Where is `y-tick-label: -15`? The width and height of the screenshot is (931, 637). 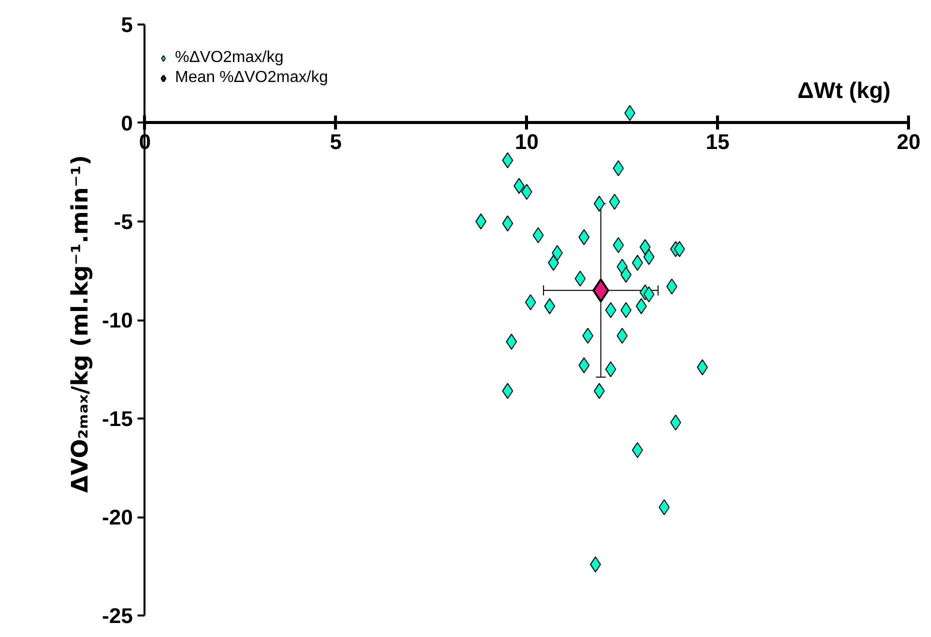
y-tick-label: -15 is located at coordinates (118, 419).